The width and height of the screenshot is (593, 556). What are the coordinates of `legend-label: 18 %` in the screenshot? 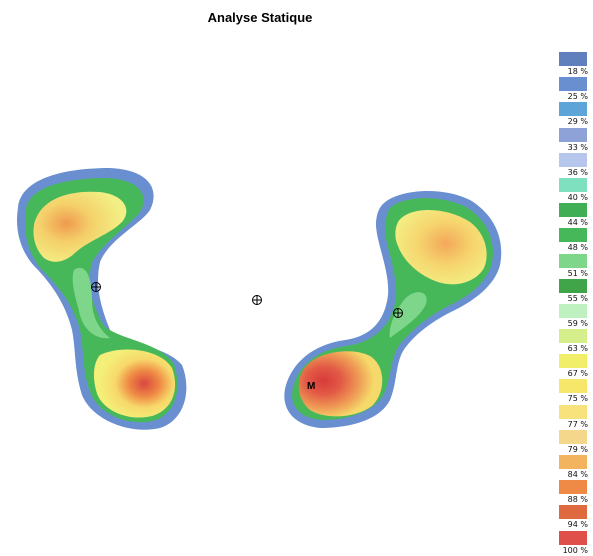 It's located at (578, 71).